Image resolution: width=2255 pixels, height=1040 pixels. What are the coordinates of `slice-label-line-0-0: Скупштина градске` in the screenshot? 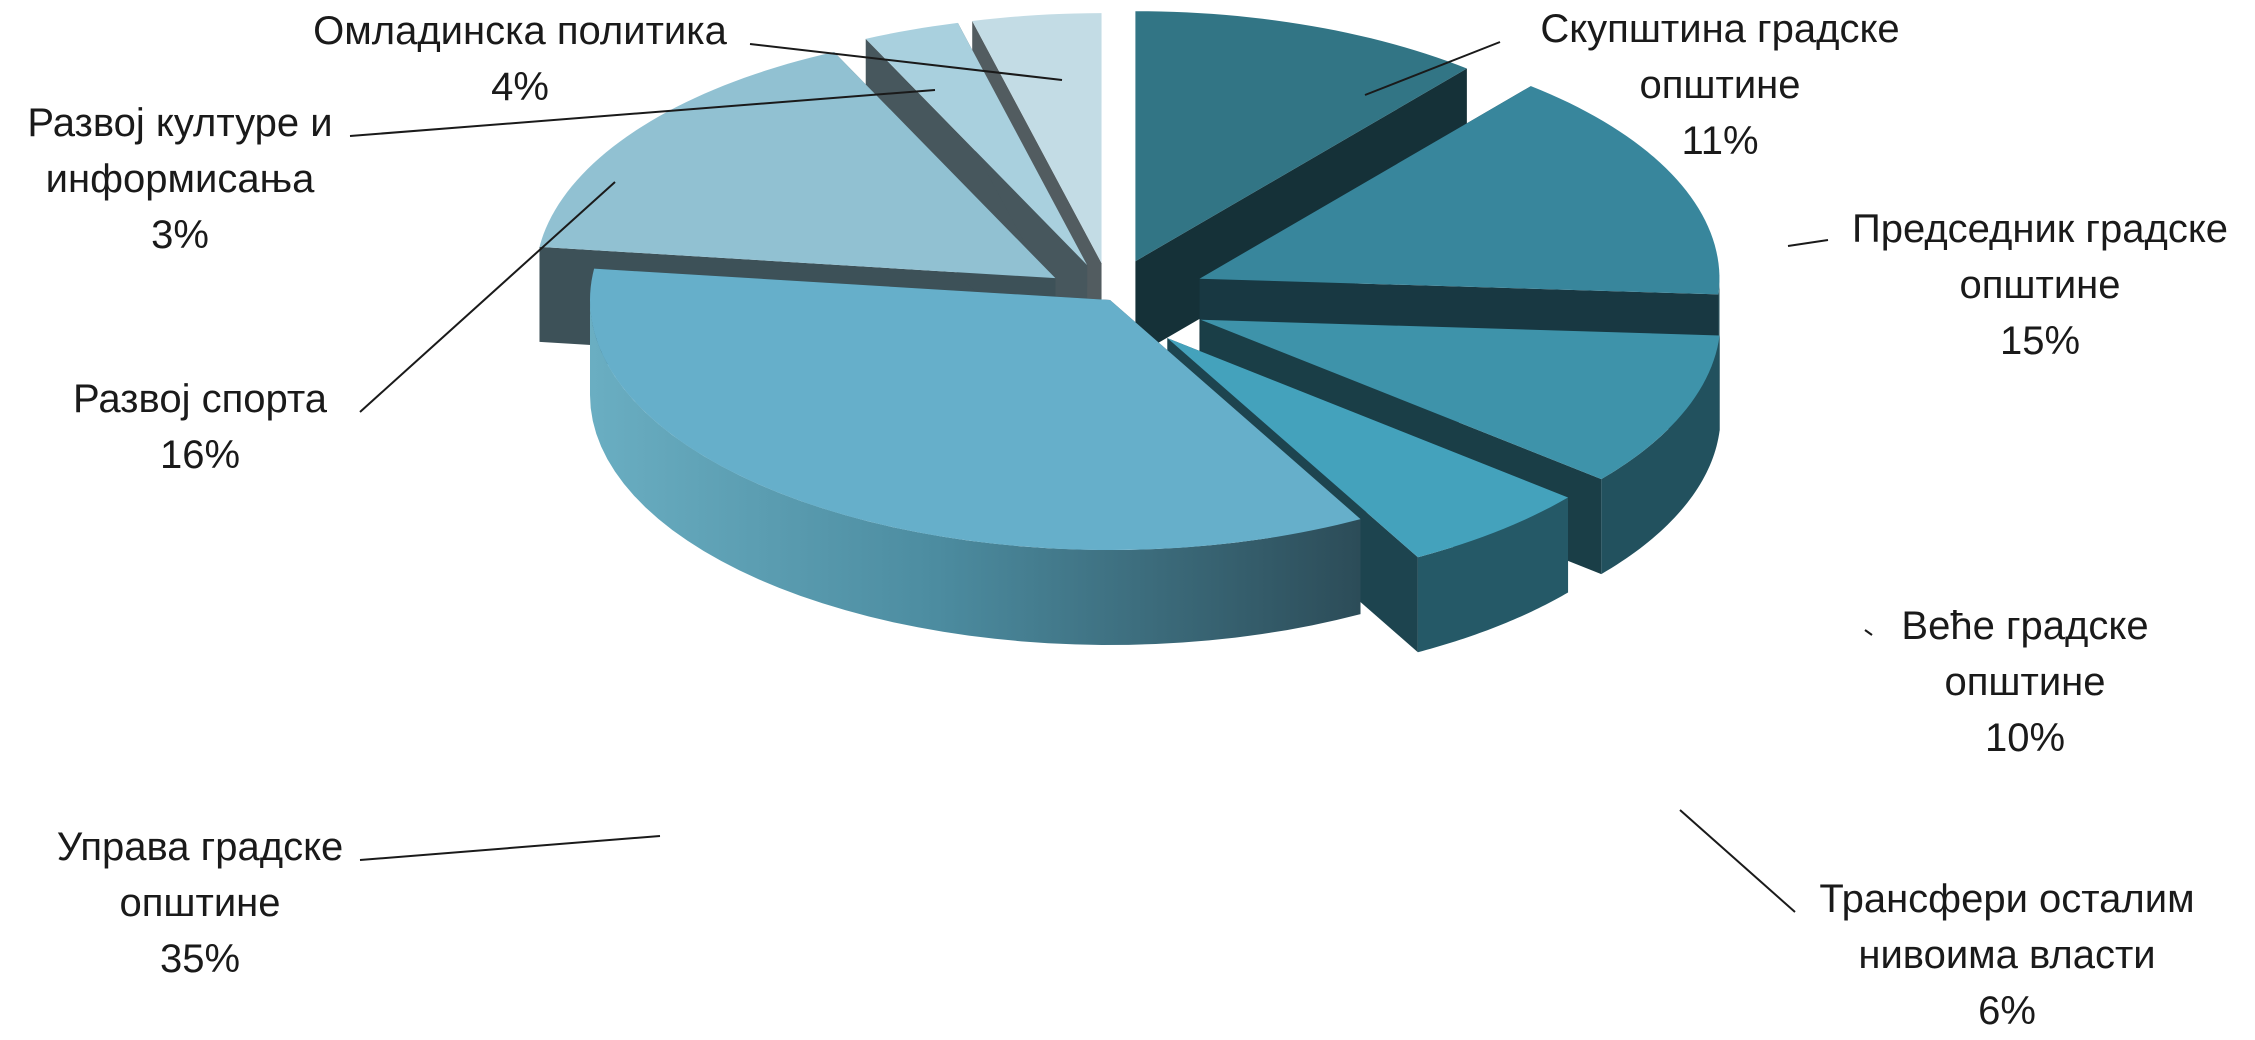 It's located at (1719, 29).